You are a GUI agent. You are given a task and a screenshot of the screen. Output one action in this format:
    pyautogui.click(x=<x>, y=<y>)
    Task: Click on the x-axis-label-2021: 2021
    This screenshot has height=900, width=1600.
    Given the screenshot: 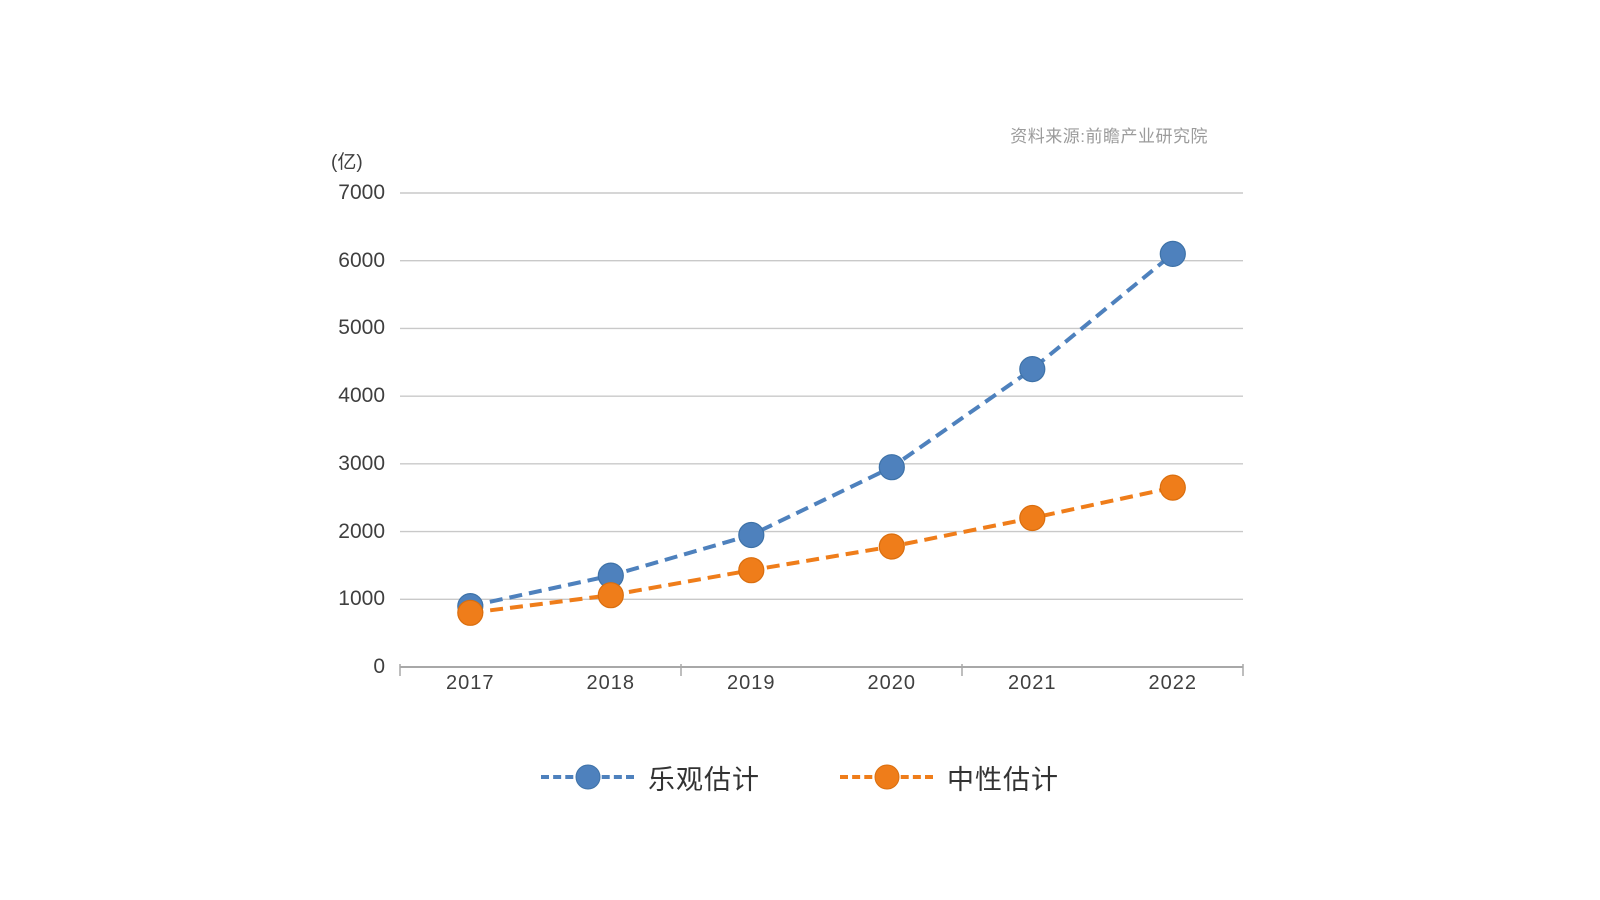 What is the action you would take?
    pyautogui.click(x=1032, y=683)
    